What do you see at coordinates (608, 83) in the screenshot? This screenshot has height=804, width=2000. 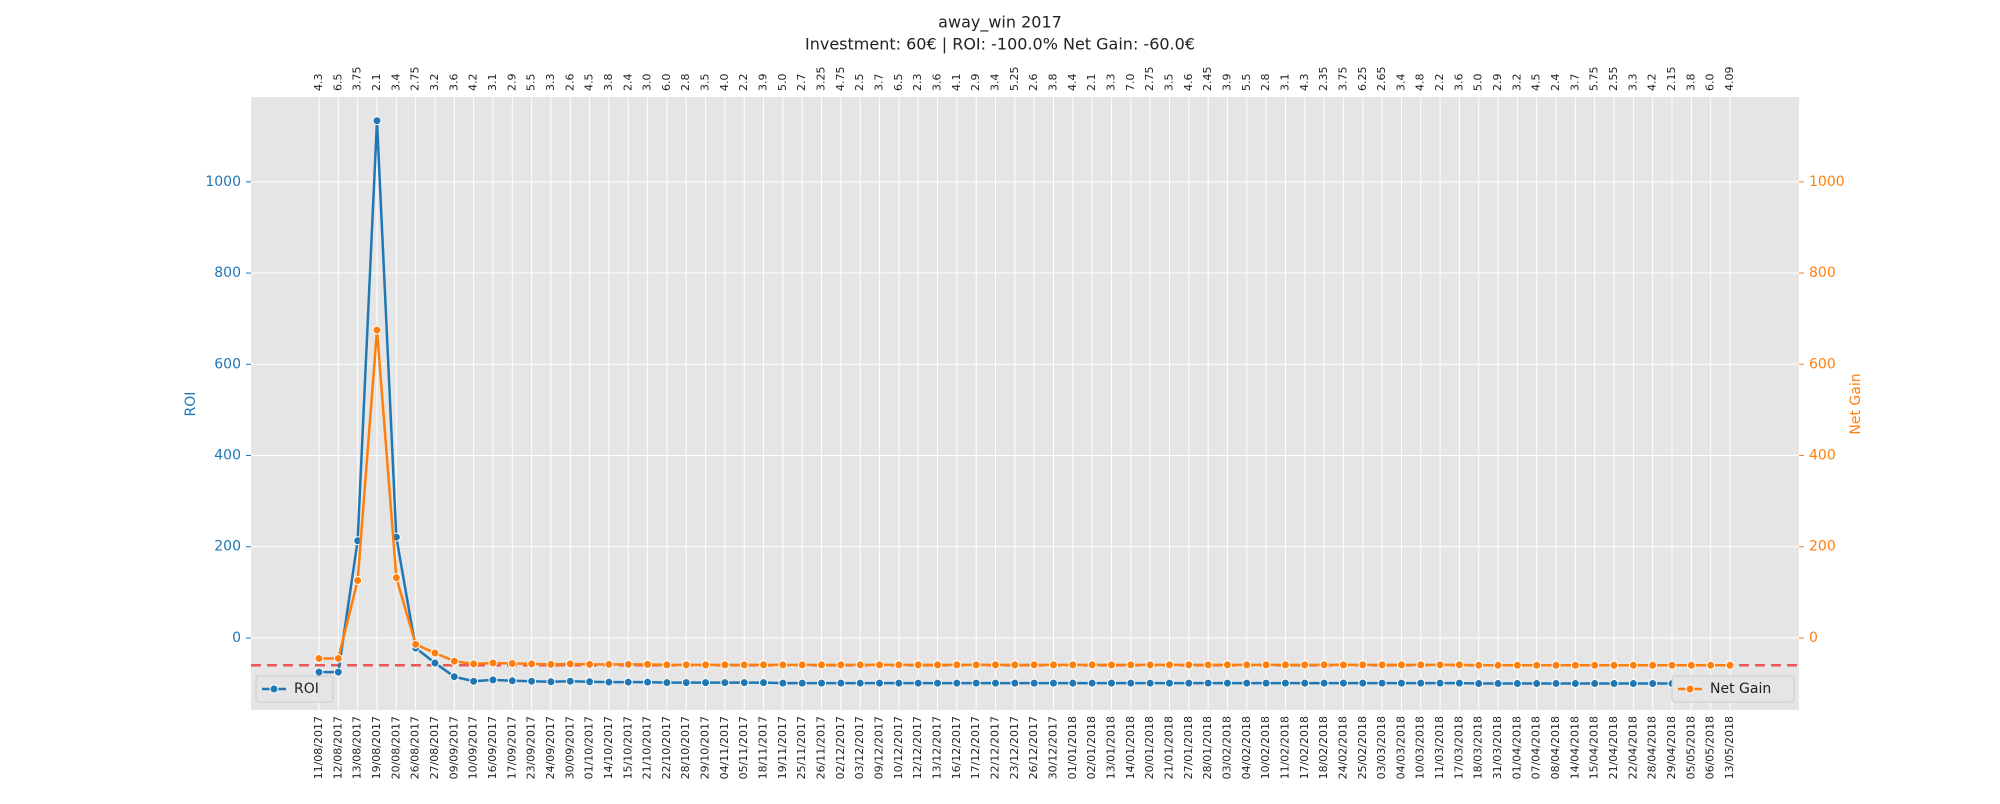 I see `top-tick-label: 3.8` at bounding box center [608, 83].